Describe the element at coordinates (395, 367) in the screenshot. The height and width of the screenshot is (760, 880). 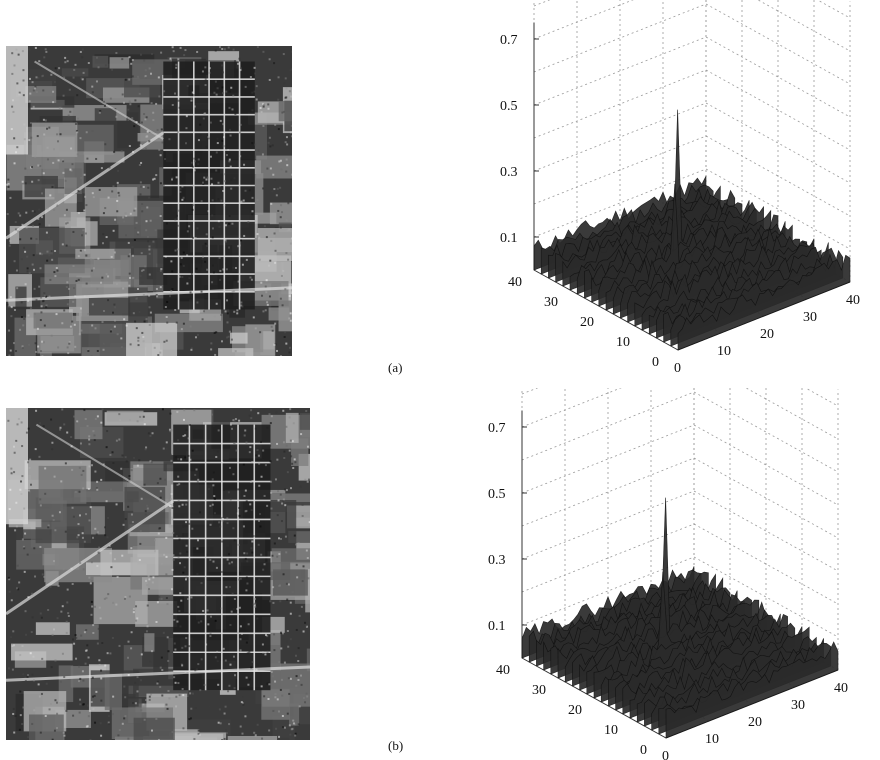
I see `caption-a: (a)` at that location.